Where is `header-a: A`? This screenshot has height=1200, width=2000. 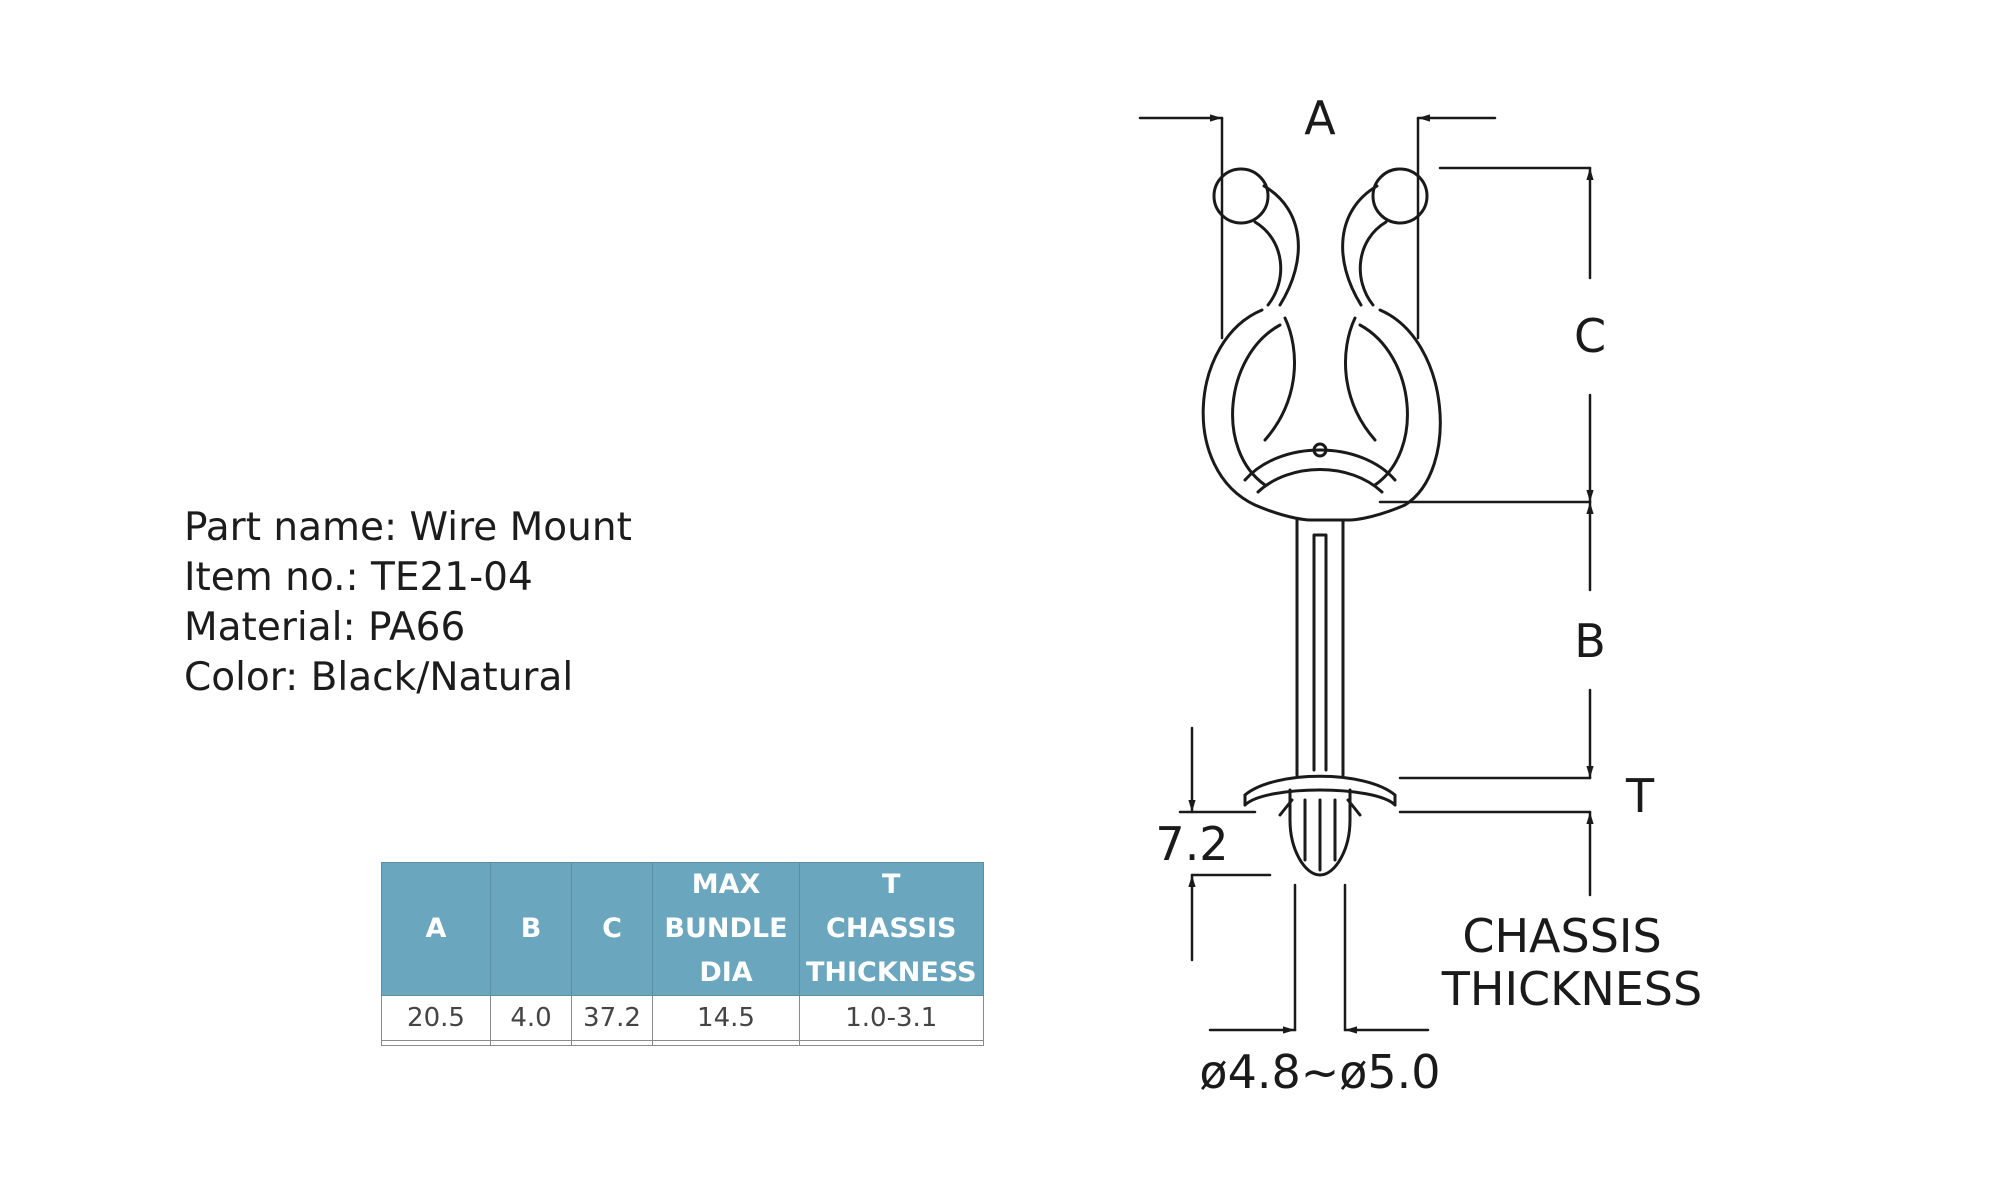 header-a: A is located at coordinates (436, 929).